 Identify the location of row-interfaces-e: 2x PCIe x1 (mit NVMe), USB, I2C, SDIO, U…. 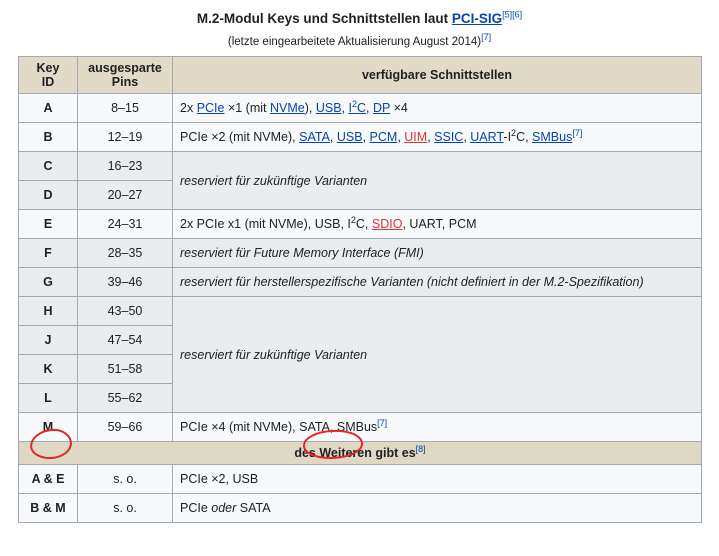
(437, 224).